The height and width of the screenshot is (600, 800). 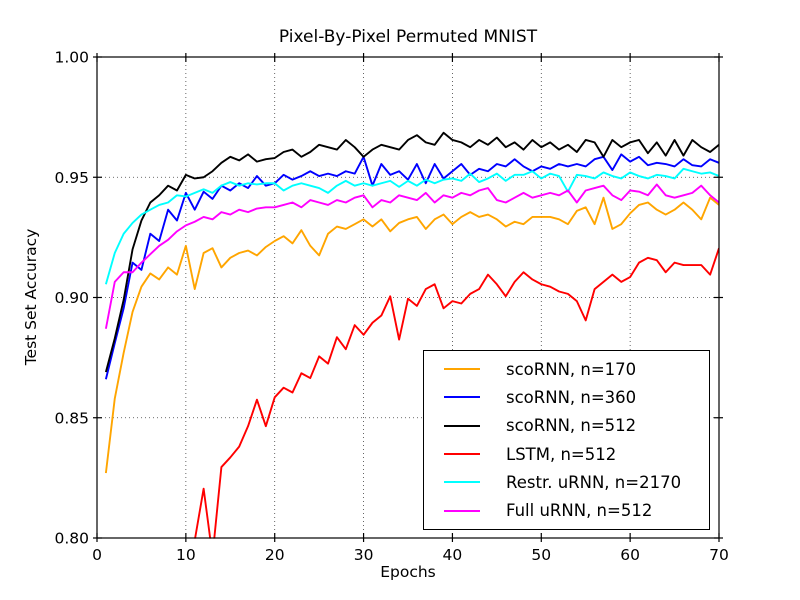 I want to click on legend-label: Restr. uRNN, n=2170, so click(x=594, y=482).